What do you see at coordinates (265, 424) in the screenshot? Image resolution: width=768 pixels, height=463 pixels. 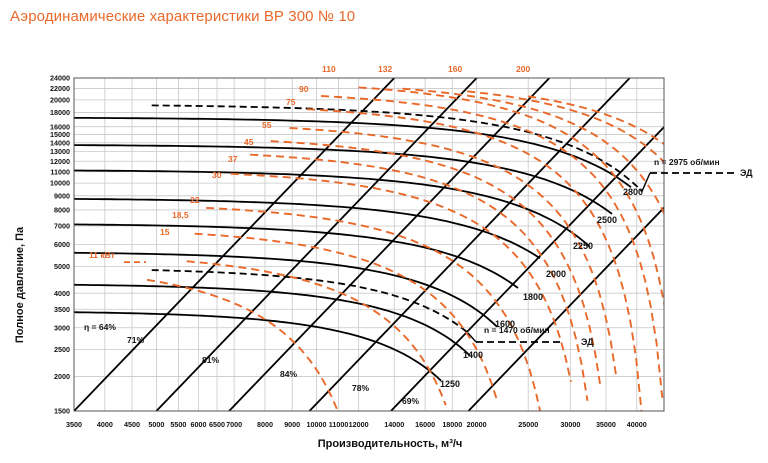 I see `x-tick-label: 8000` at bounding box center [265, 424].